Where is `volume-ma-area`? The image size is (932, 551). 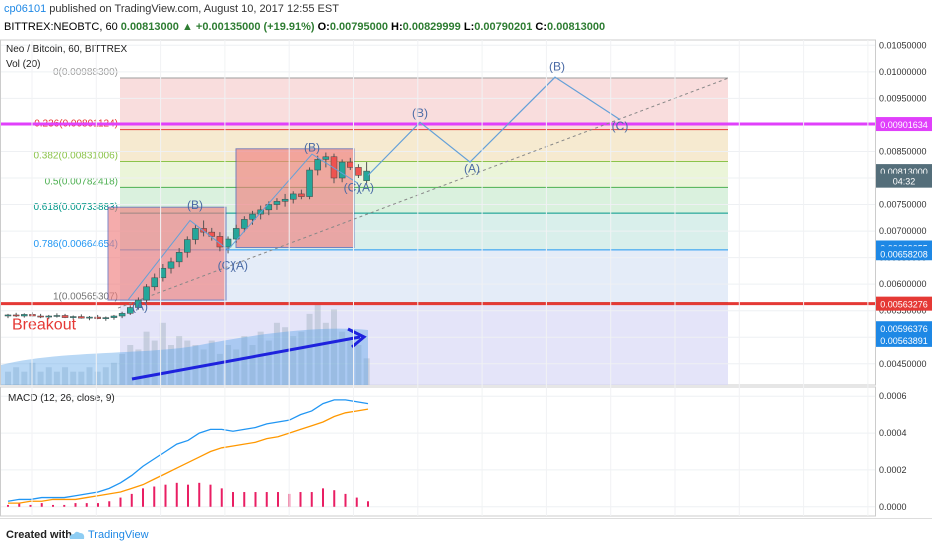
volume-ma-area is located at coordinates (184, 356).